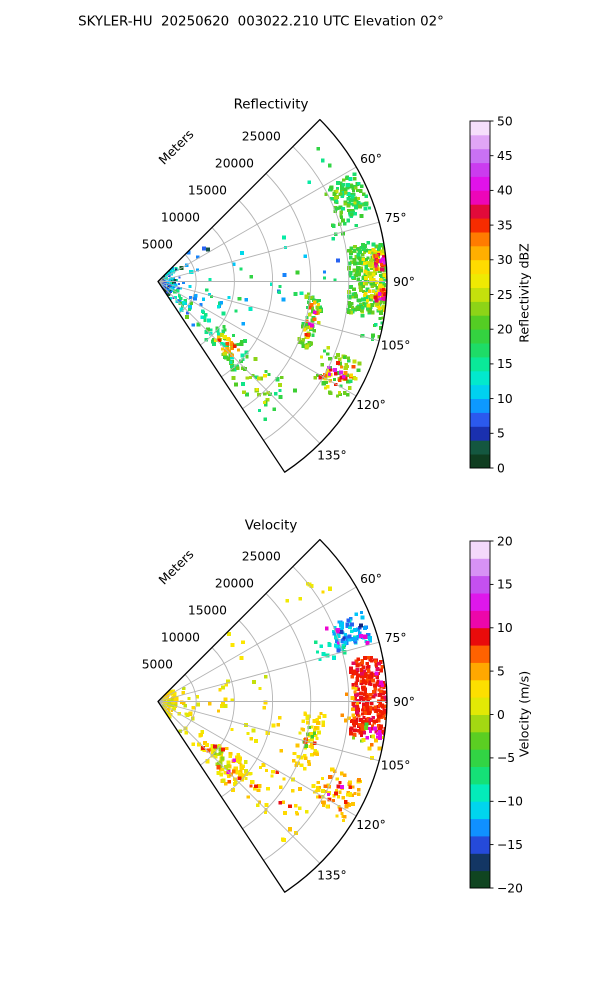 The image size is (600, 1000). I want to click on colorbar-tick-label: −15, so click(510, 845).